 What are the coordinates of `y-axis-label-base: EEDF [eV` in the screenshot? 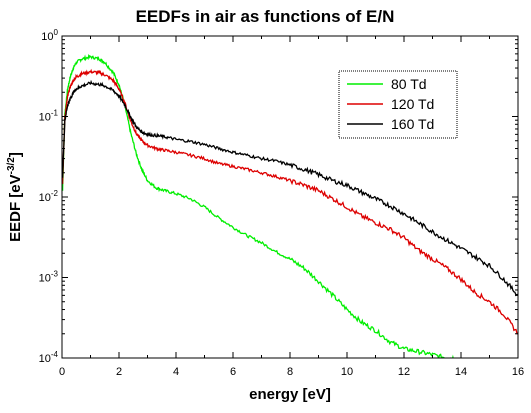 It's located at (15, 208).